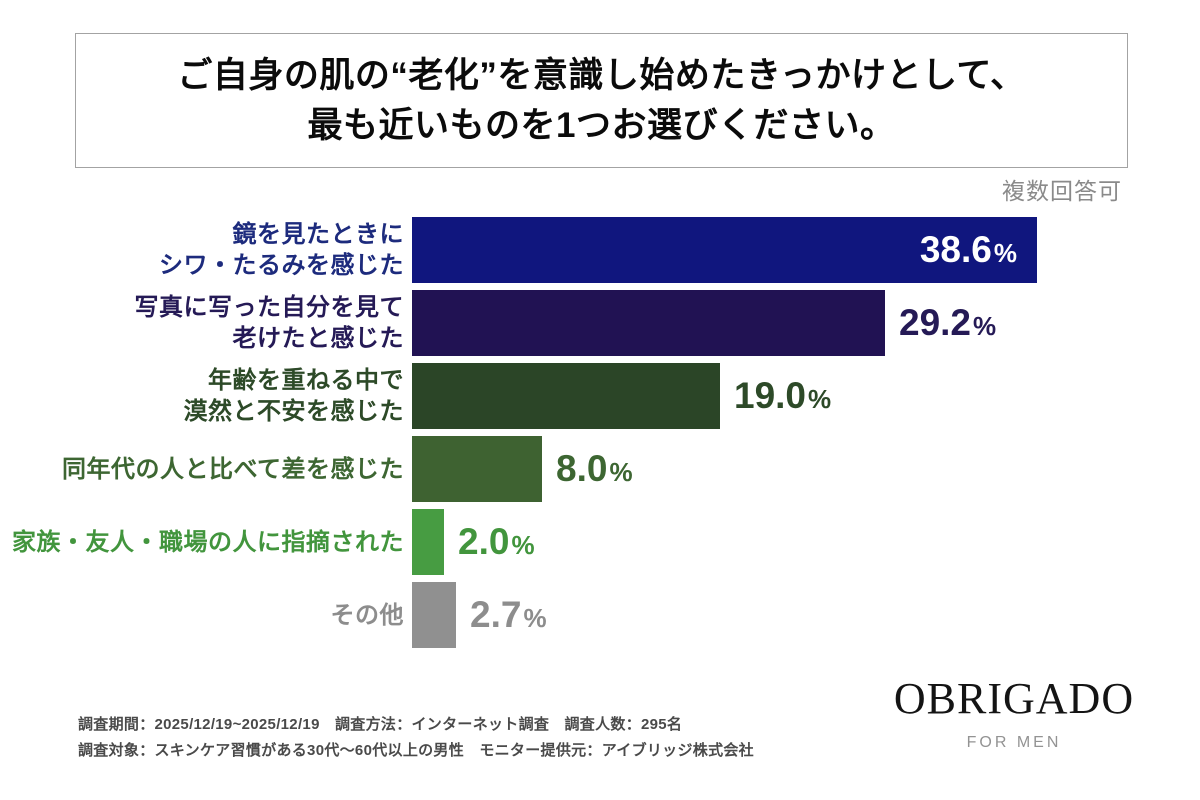  I want to click on category-label: 鏡を見たときに シワ・たるみを感じた, so click(281, 250).